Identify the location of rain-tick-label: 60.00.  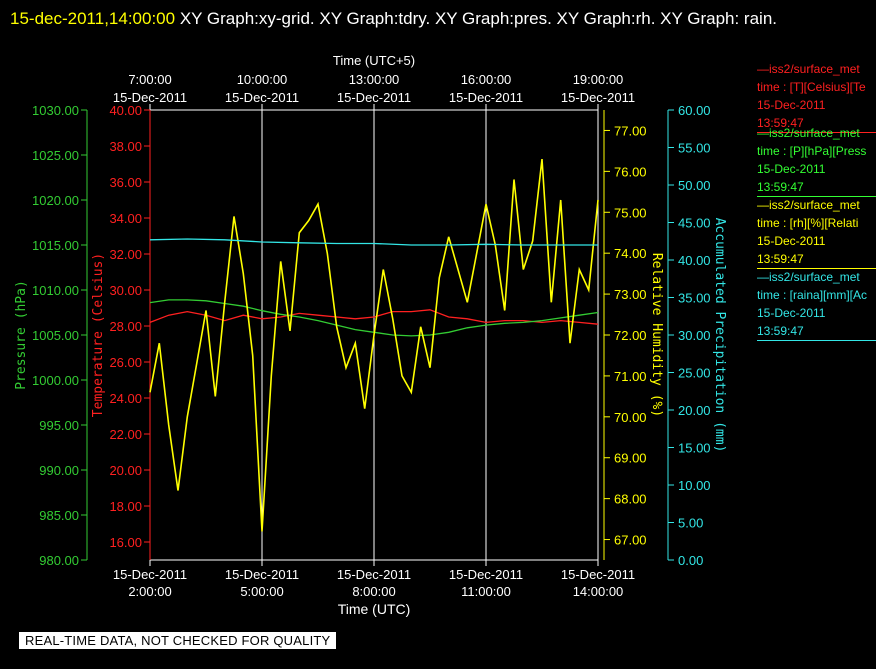
(694, 110).